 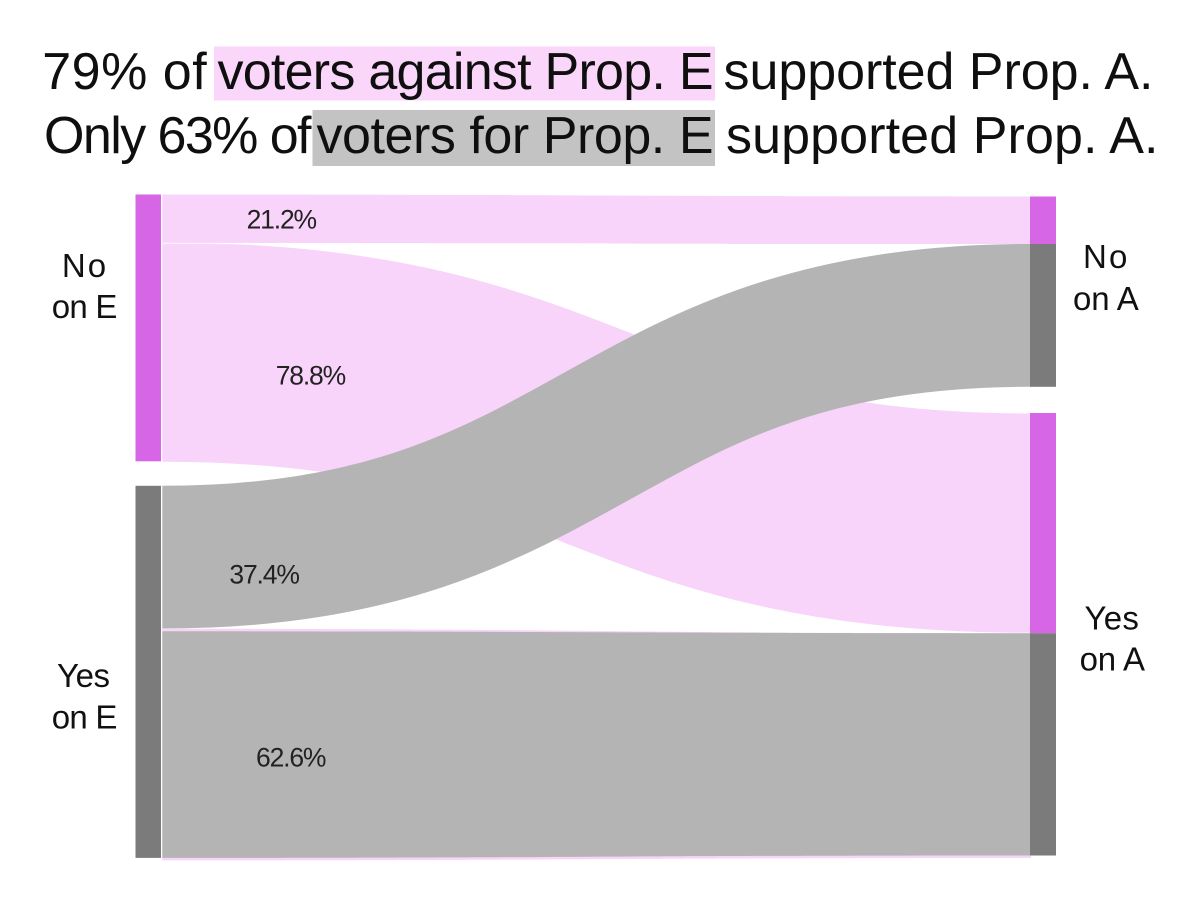 What do you see at coordinates (124, 72) in the screenshot?
I see `svg-text: 79% of` at bounding box center [124, 72].